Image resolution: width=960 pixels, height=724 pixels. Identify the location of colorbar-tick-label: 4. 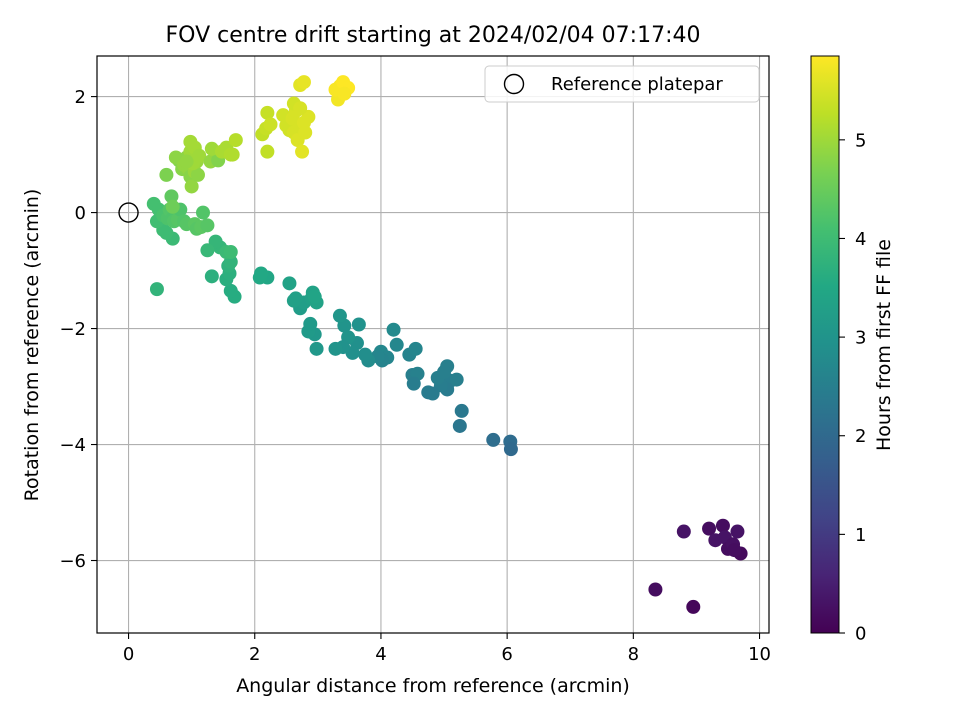
(860, 239).